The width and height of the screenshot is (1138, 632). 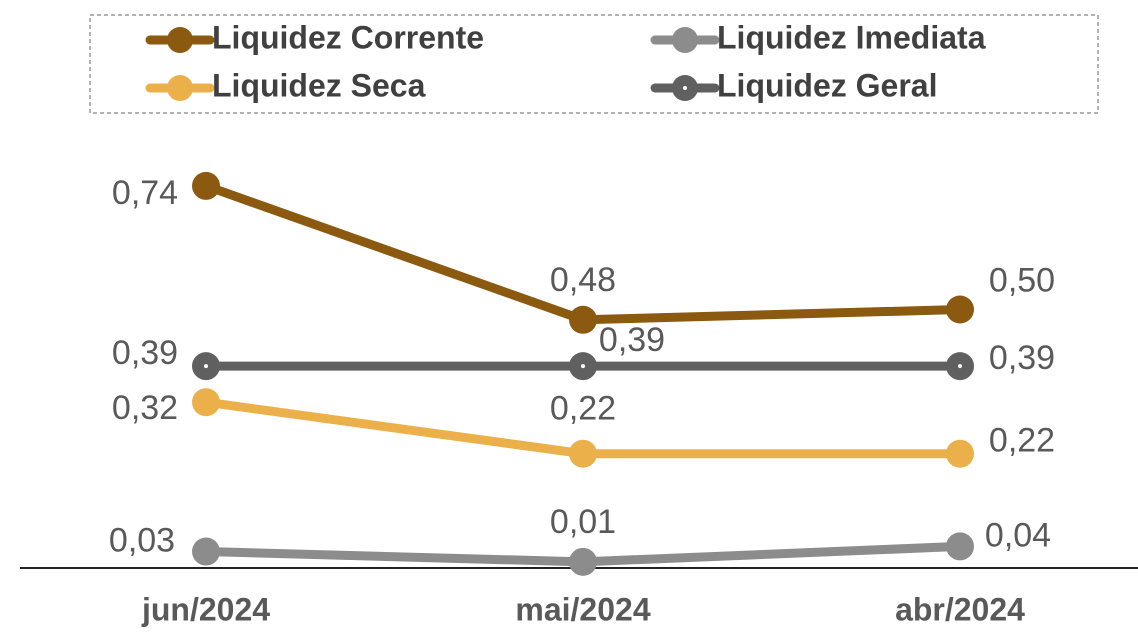 What do you see at coordinates (583, 280) in the screenshot?
I see `data-label: 0,48` at bounding box center [583, 280].